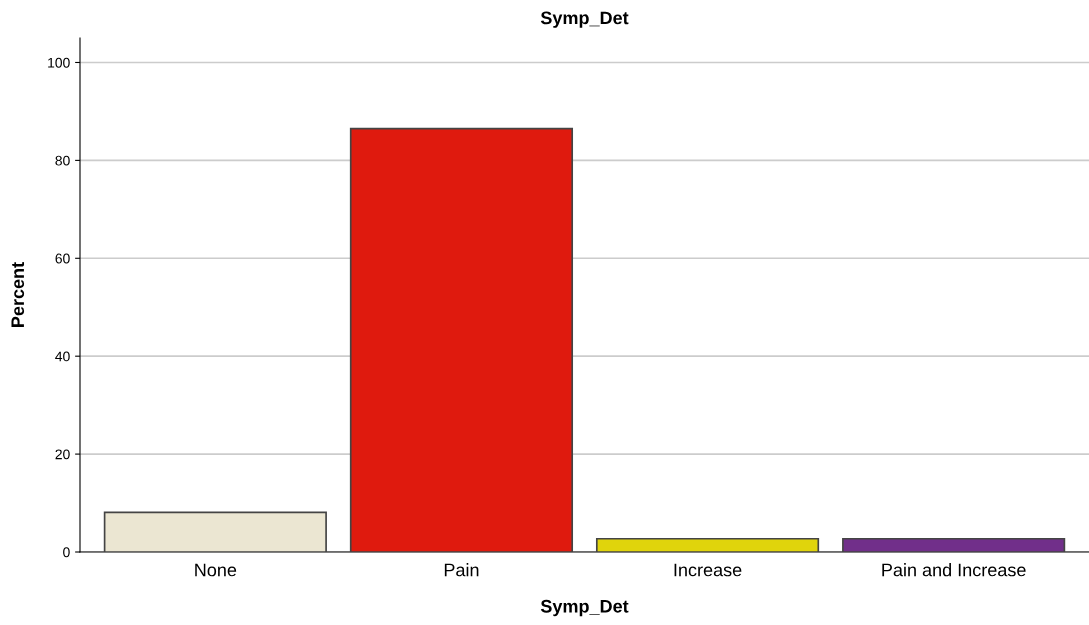  Describe the element at coordinates (584, 608) in the screenshot. I see `x-axis-title: Symp_Det` at that location.